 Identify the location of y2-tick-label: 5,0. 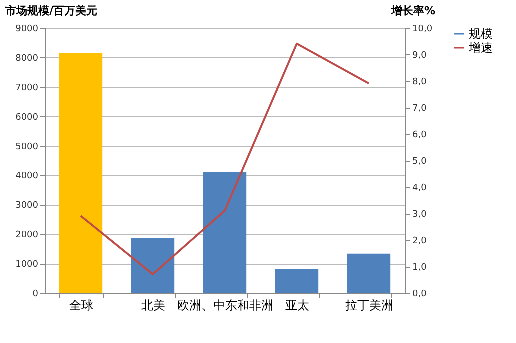
(420, 162).